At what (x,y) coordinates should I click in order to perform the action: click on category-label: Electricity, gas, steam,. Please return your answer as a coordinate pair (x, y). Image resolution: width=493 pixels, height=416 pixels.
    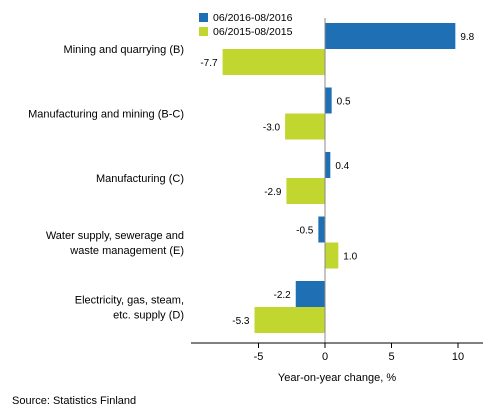
    Looking at the image, I should click on (129, 301).